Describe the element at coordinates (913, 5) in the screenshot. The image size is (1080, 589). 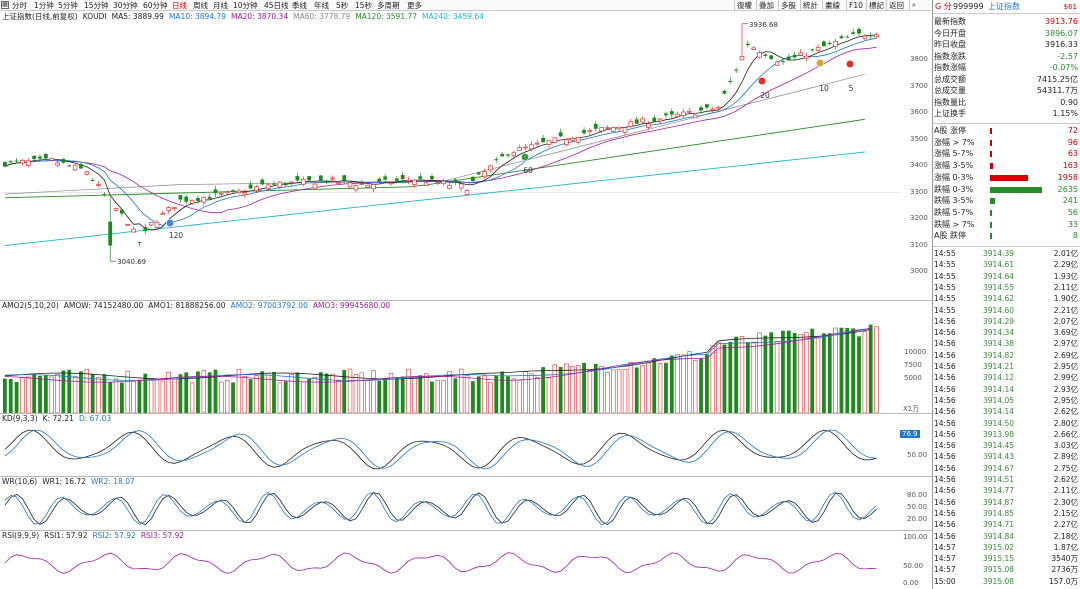
I see `magnifier-icon: ⌕` at that location.